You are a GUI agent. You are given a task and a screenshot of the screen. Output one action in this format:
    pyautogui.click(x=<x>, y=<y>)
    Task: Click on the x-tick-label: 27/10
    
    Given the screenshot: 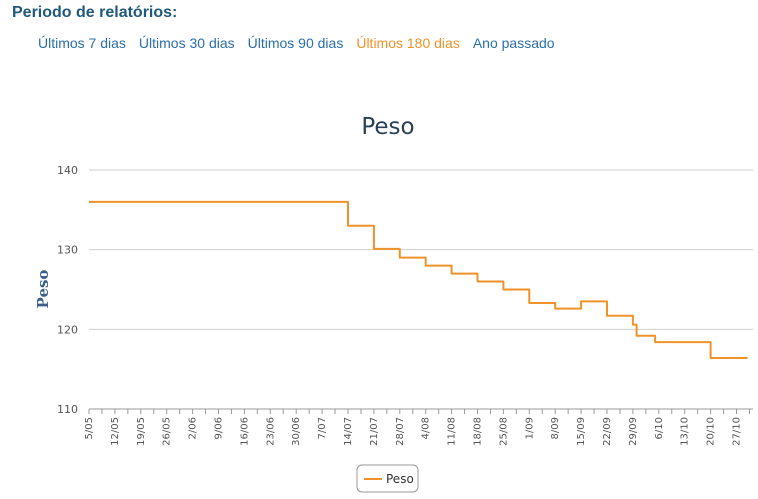 What is the action you would take?
    pyautogui.click(x=737, y=431)
    